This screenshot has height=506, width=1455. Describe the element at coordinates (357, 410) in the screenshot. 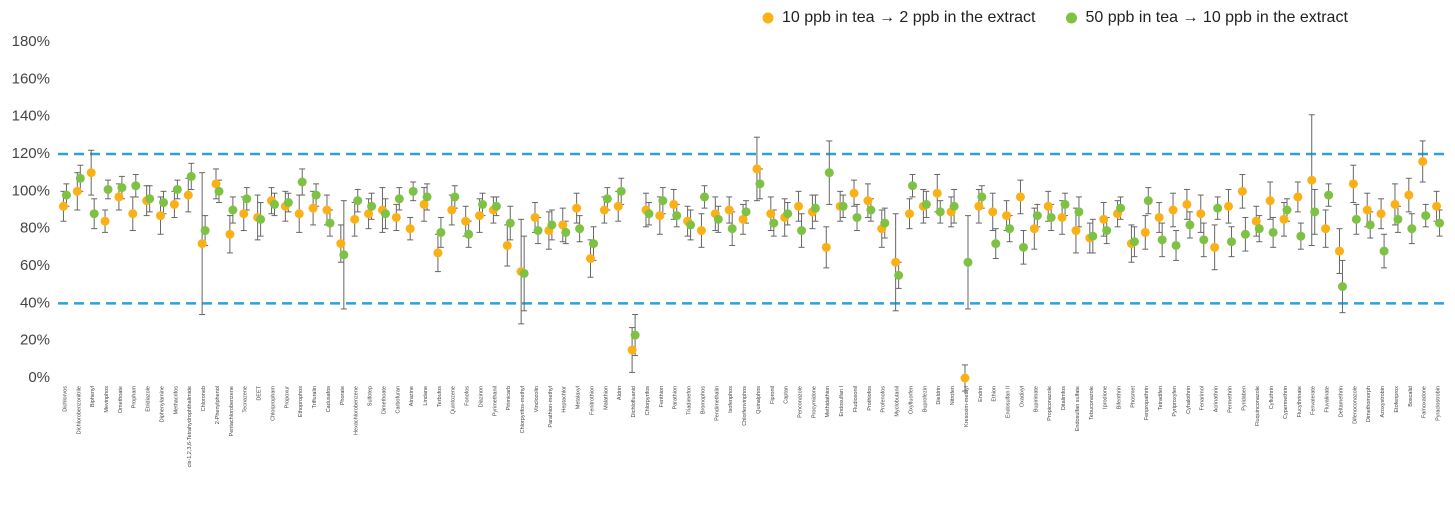

I see `x-tick-label: Hexachlorobenzene` at that location.